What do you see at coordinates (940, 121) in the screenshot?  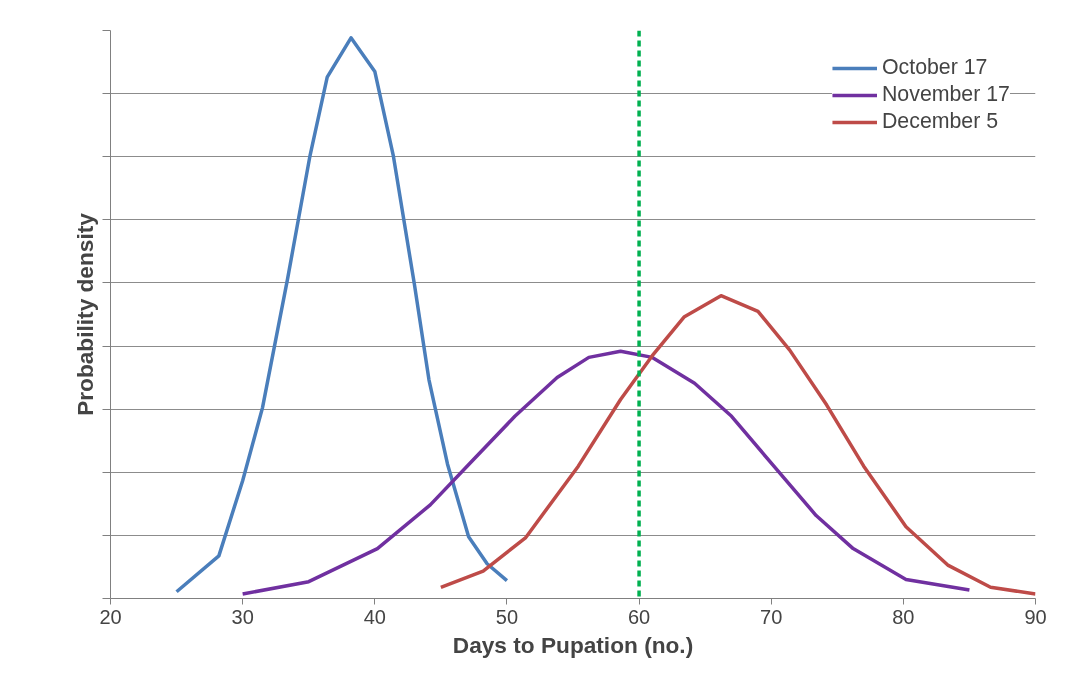 I see `legend-label: December 5` at bounding box center [940, 121].